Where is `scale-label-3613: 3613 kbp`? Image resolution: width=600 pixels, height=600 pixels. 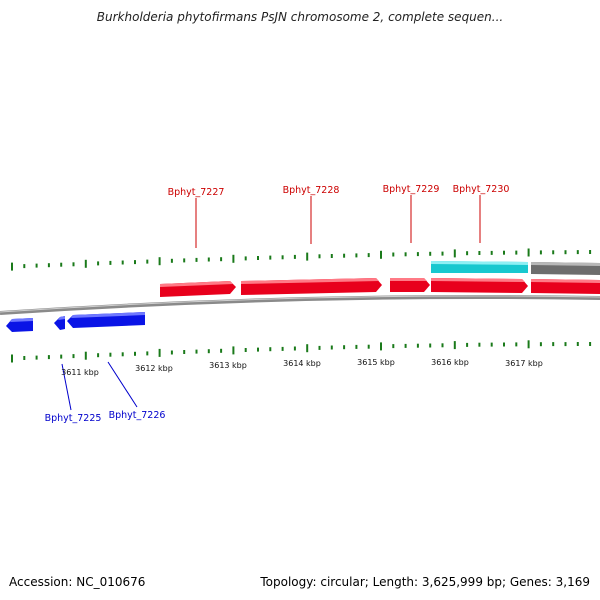
scale-label-3613: 3613 kbp is located at coordinates (228, 365).